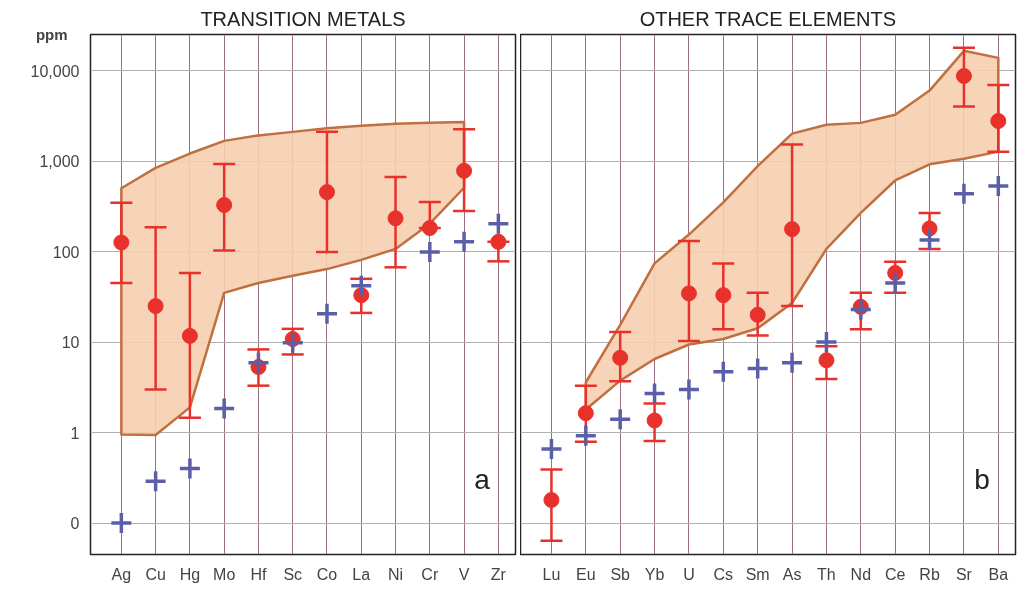 The image size is (1025, 590). What do you see at coordinates (861, 574) in the screenshot?
I see `x-tick-label: Nd` at bounding box center [861, 574].